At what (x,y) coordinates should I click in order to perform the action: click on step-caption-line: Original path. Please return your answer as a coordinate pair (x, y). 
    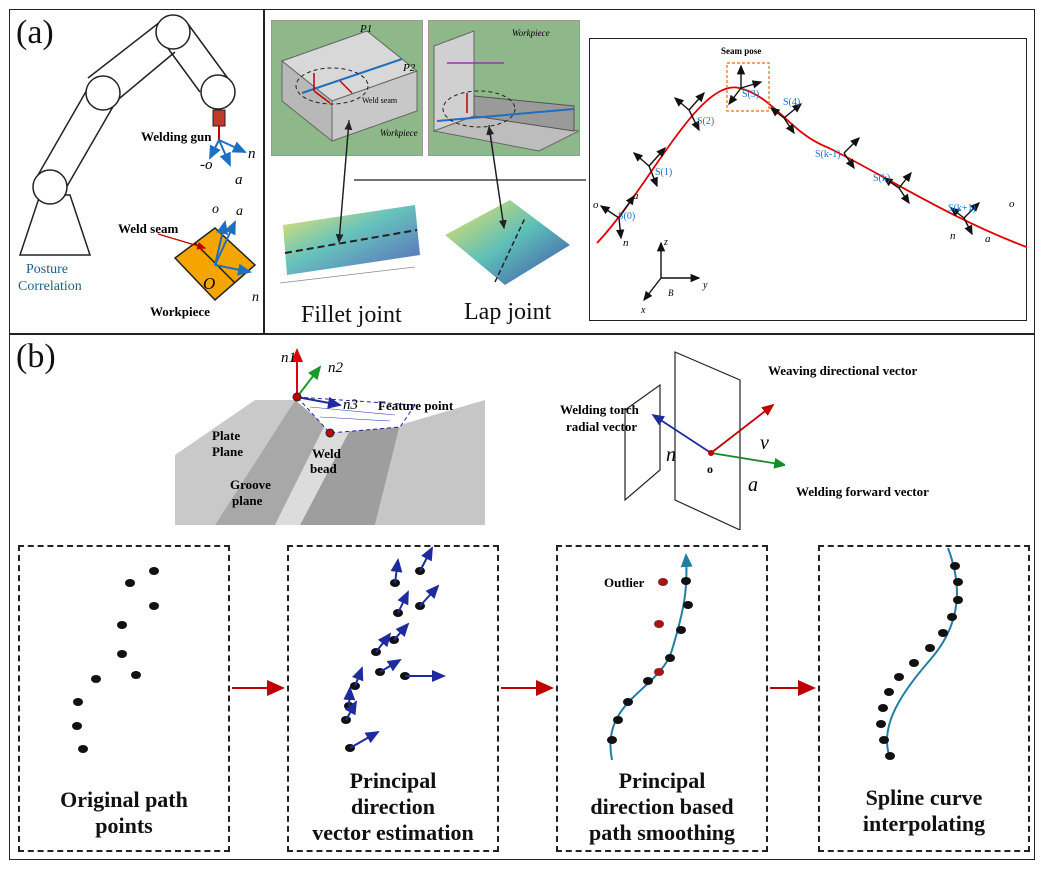
    Looking at the image, I should click on (124, 799).